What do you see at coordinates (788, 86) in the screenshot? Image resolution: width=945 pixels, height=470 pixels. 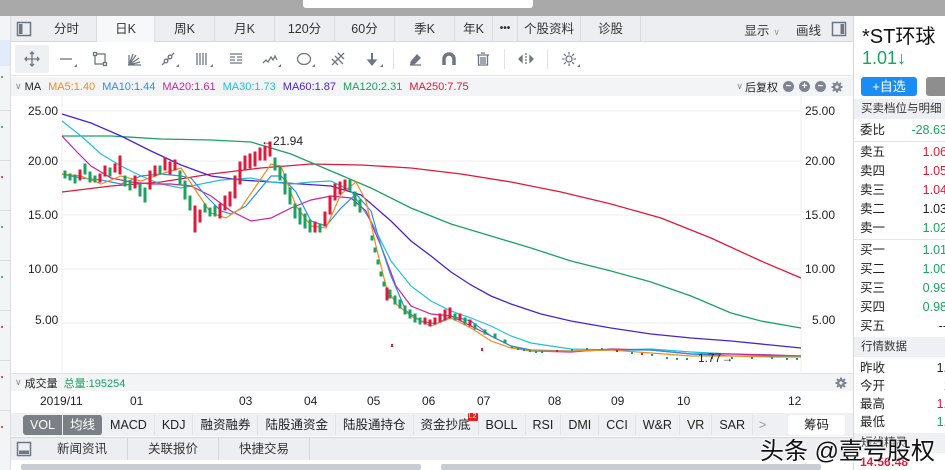 I see `zoom-out-icon: −` at bounding box center [788, 86].